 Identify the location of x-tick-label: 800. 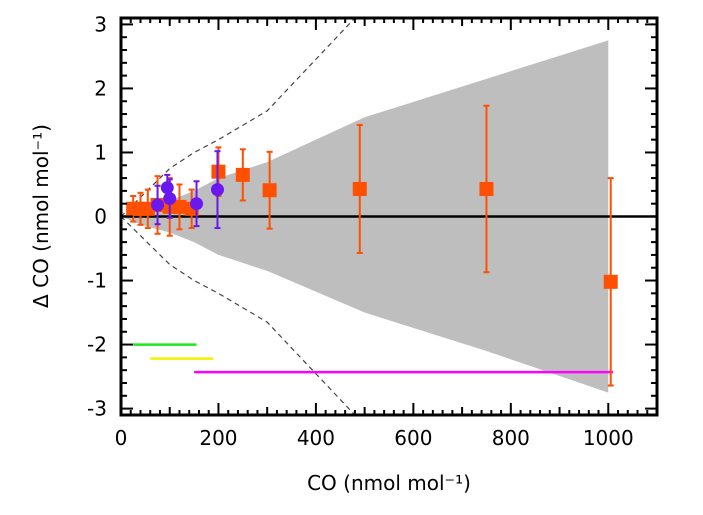
(511, 438).